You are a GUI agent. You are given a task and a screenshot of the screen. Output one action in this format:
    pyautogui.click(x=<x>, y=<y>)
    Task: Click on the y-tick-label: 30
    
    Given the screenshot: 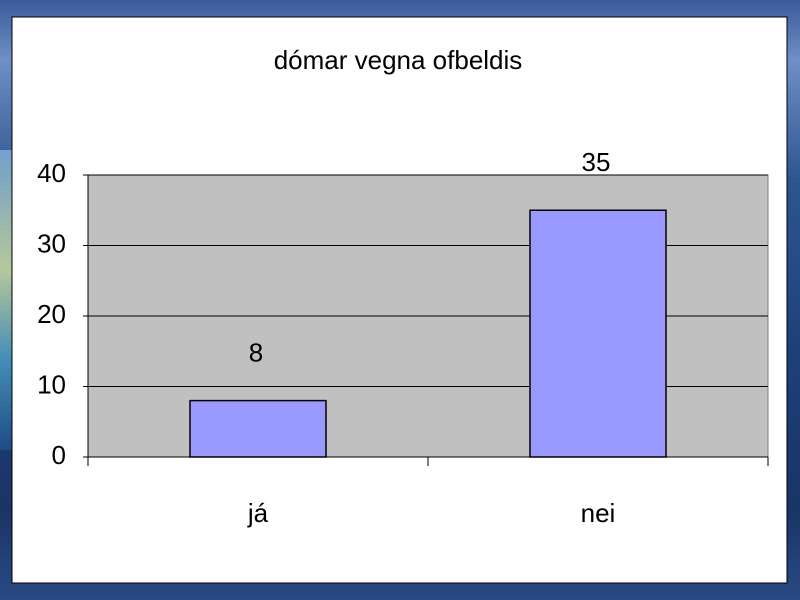 What is the action you would take?
    pyautogui.click(x=51, y=243)
    